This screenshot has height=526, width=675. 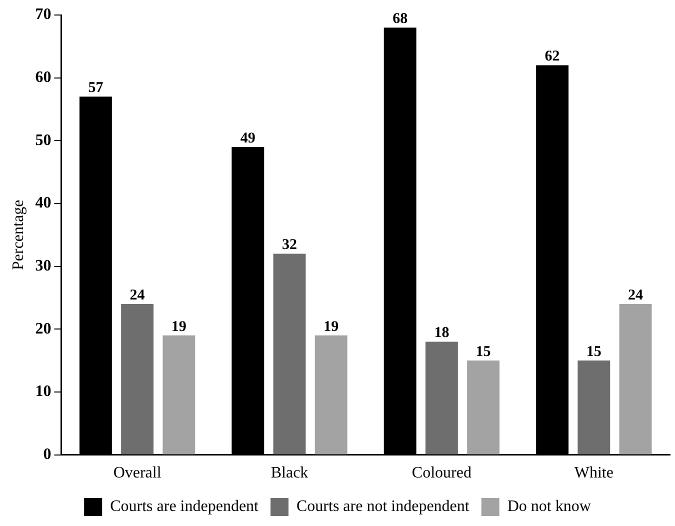 I want to click on data-label: 32, so click(x=289, y=245).